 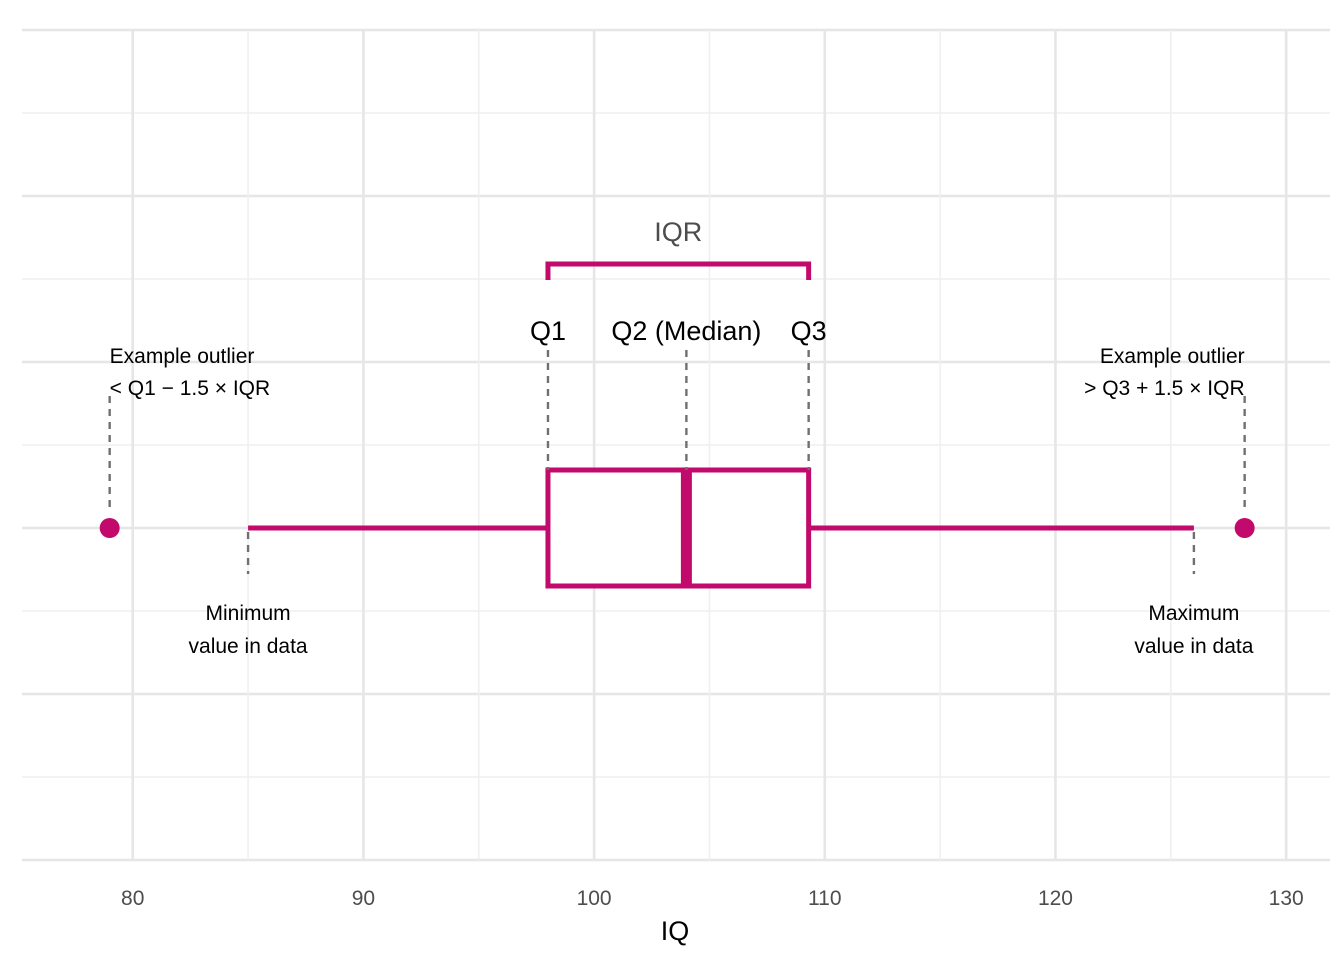 What do you see at coordinates (248, 646) in the screenshot?
I see `minimum-sublabel: value in data` at bounding box center [248, 646].